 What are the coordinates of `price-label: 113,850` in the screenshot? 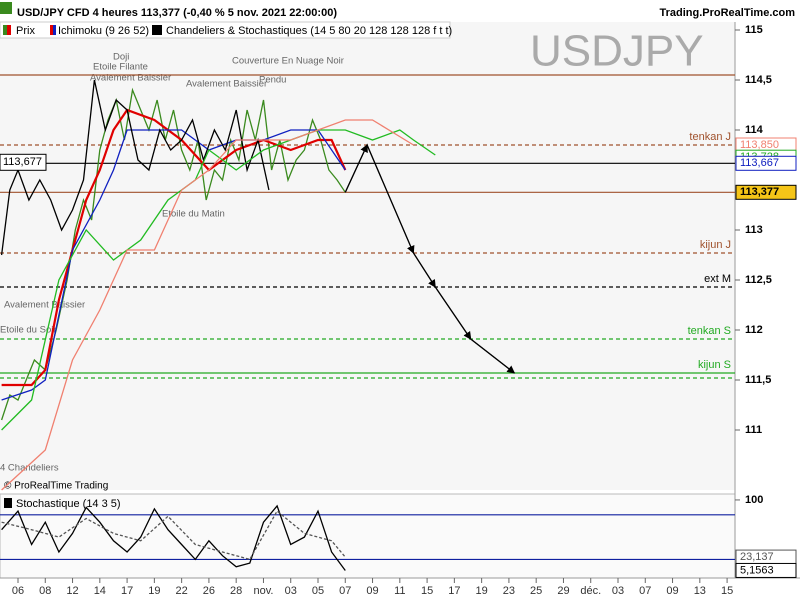 It's located at (759, 145).